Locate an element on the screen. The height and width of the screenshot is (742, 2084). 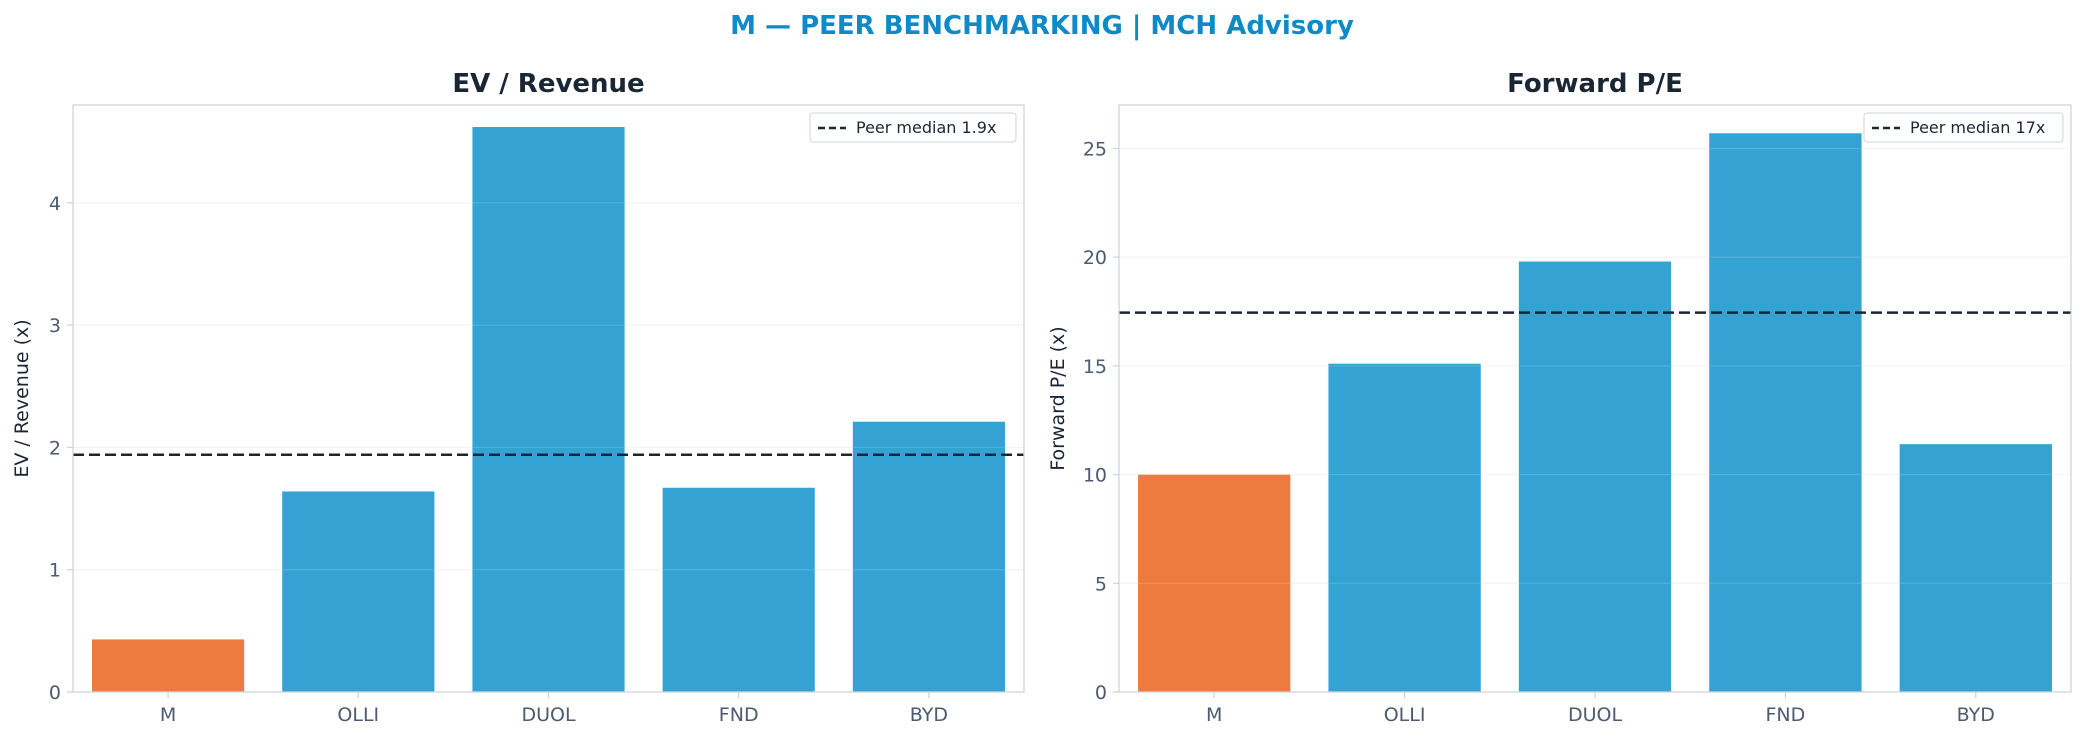
legend: Peer median 1.9x is located at coordinates (913, 127).